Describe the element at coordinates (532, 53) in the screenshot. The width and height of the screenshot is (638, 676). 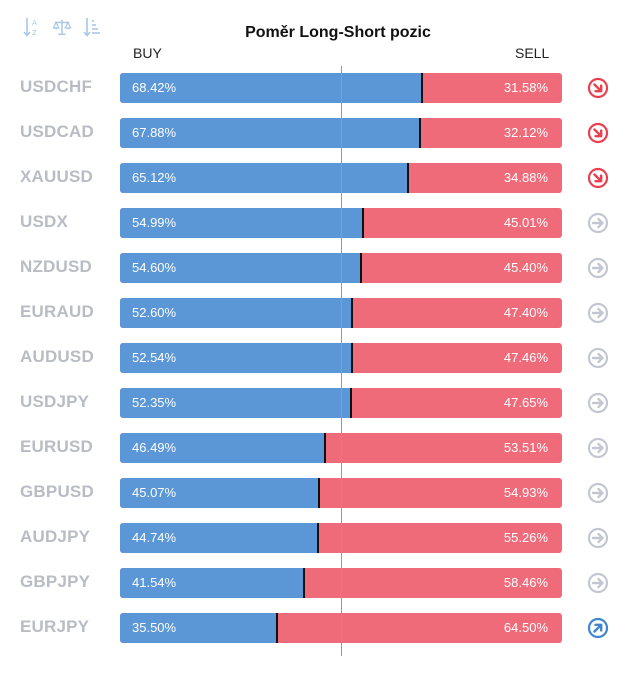
I see `sell-column-header: SELL` at that location.